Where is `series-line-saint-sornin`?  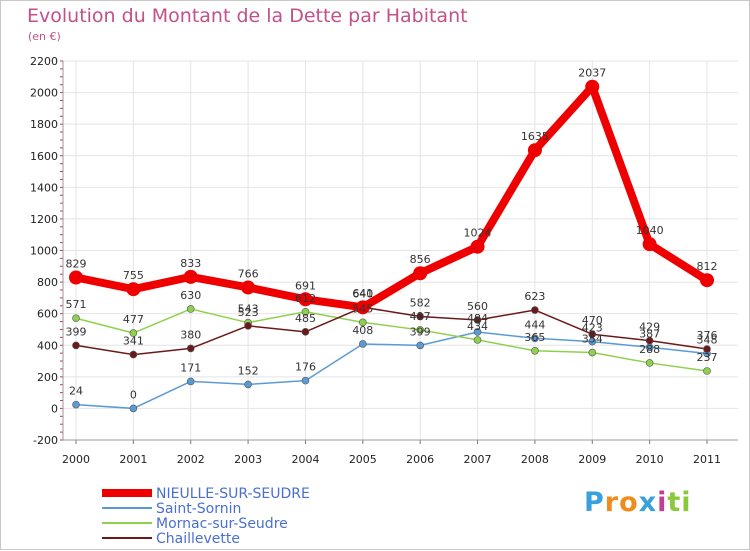
series-line-saint-sornin is located at coordinates (391, 370).